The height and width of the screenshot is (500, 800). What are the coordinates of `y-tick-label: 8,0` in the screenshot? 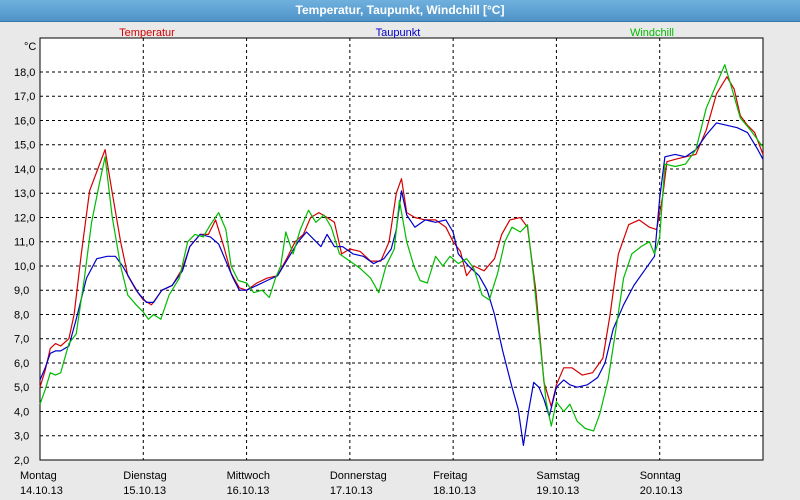 It's located at (21, 315).